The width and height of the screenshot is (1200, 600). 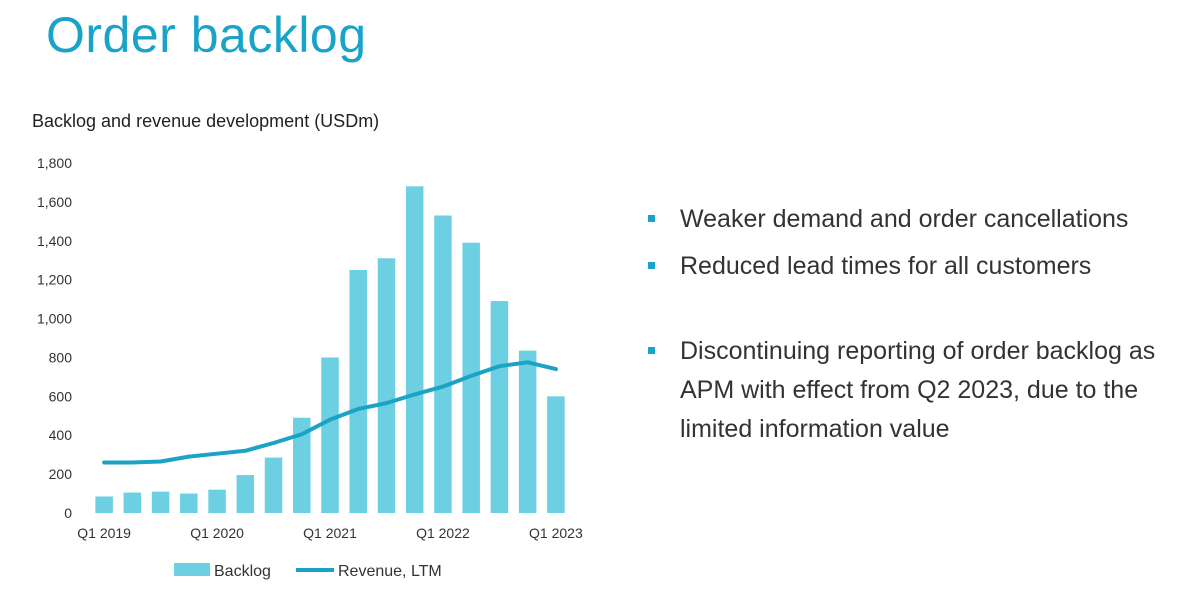 What do you see at coordinates (308, 571) in the screenshot?
I see `chart-legend: Backlog Revenue, LTM` at bounding box center [308, 571].